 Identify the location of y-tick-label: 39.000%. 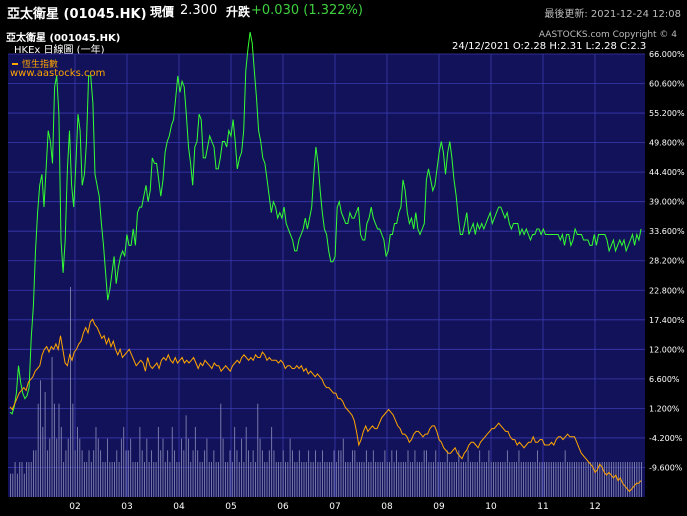
(667, 202).